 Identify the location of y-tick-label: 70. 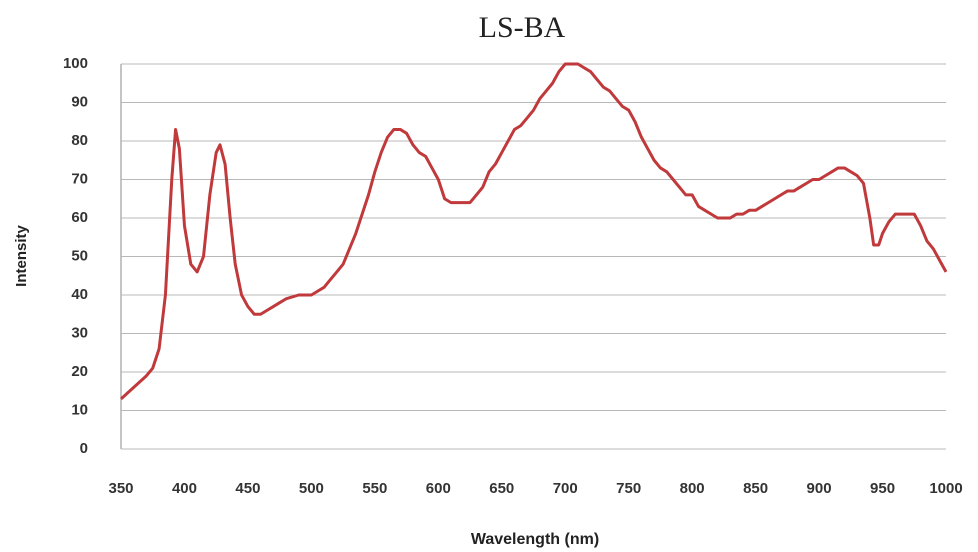
(79, 178).